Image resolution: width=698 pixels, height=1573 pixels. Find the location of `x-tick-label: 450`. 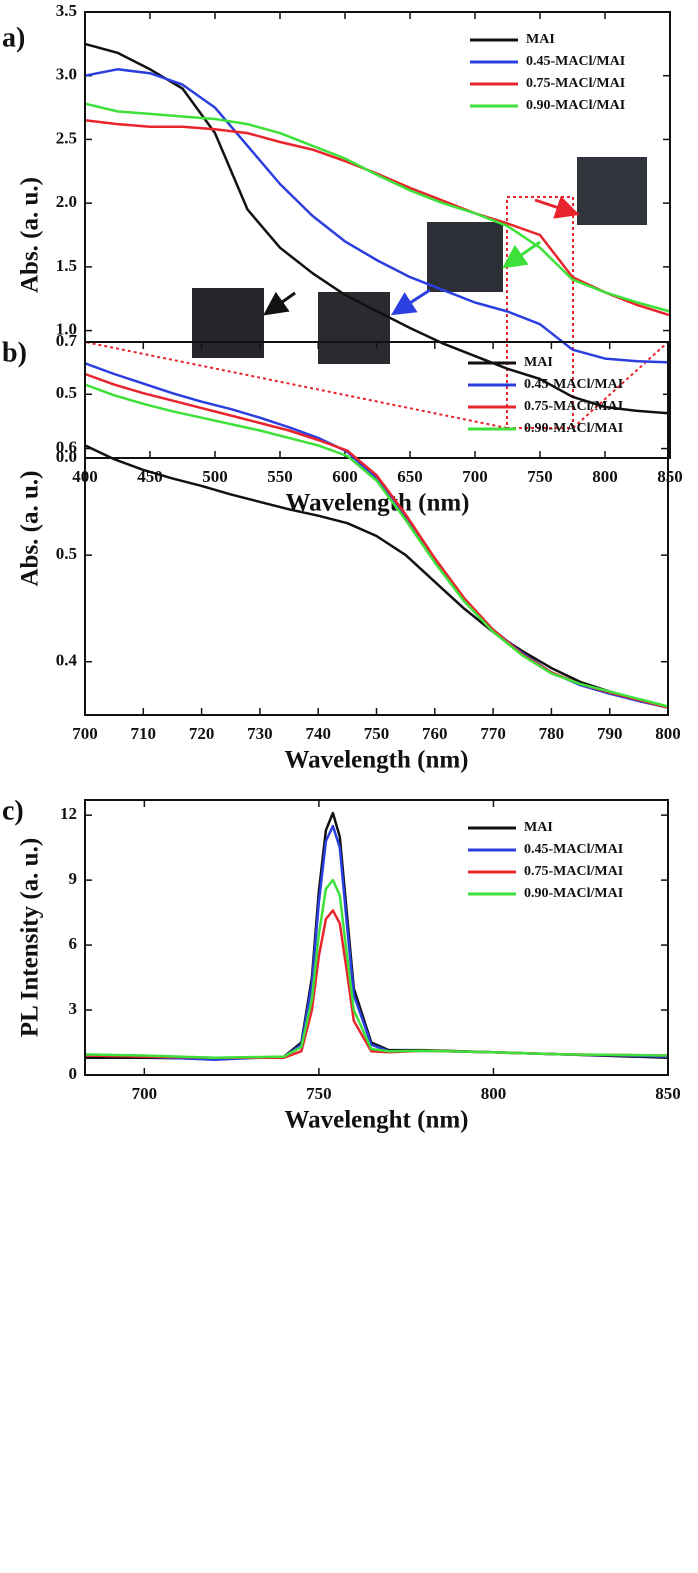

x-tick-label: 450 is located at coordinates (150, 476).